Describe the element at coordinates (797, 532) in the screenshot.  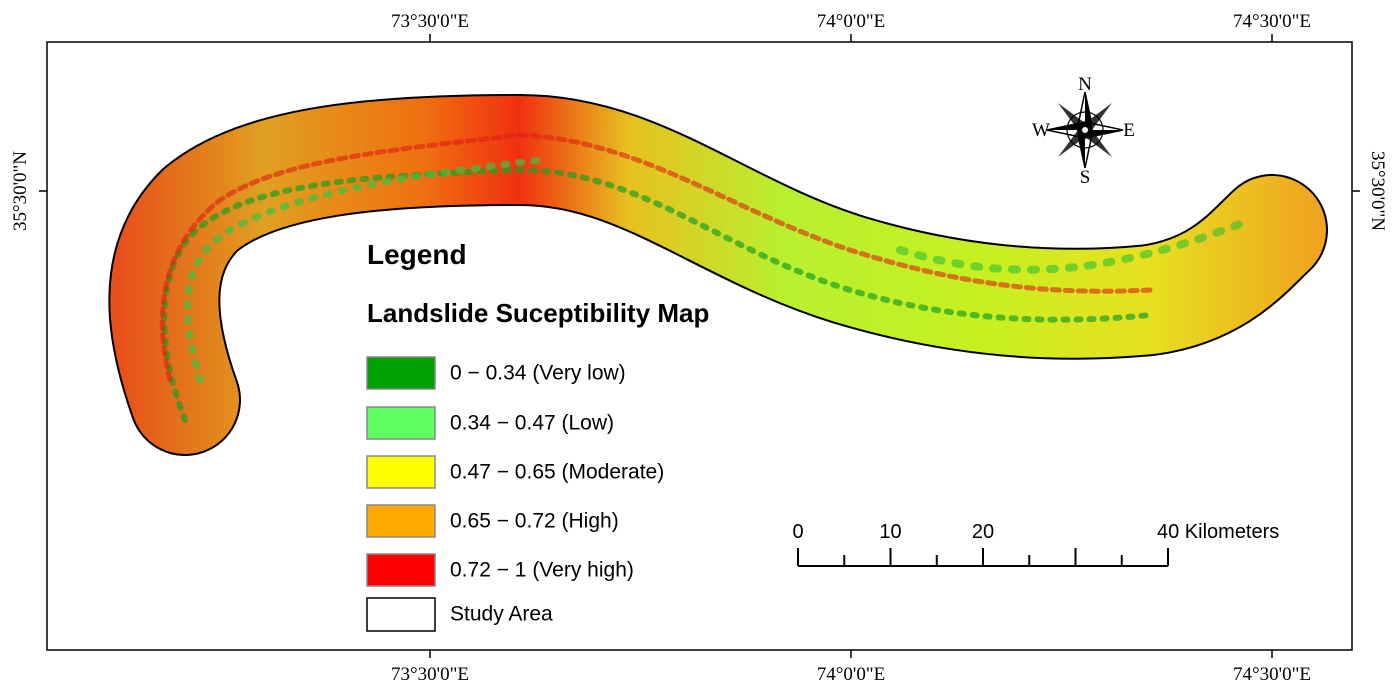
I see `scale-label: 0` at that location.